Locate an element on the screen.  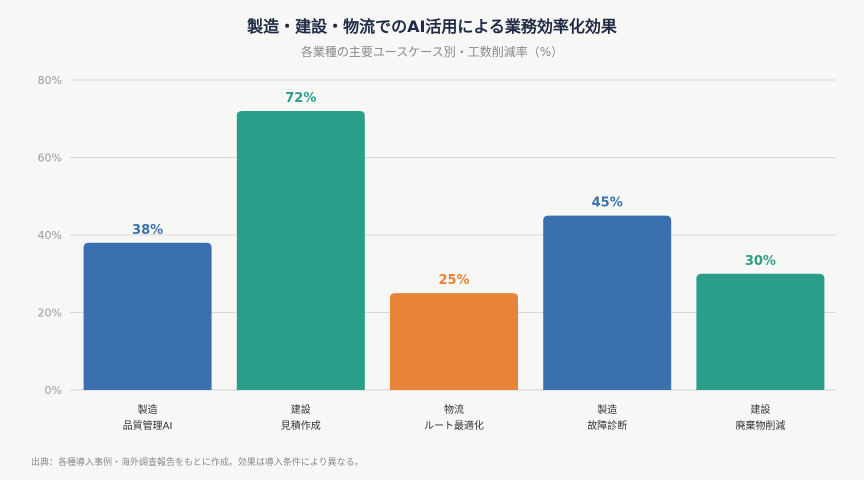
x-tick-label: 故障診断 is located at coordinates (607, 425).